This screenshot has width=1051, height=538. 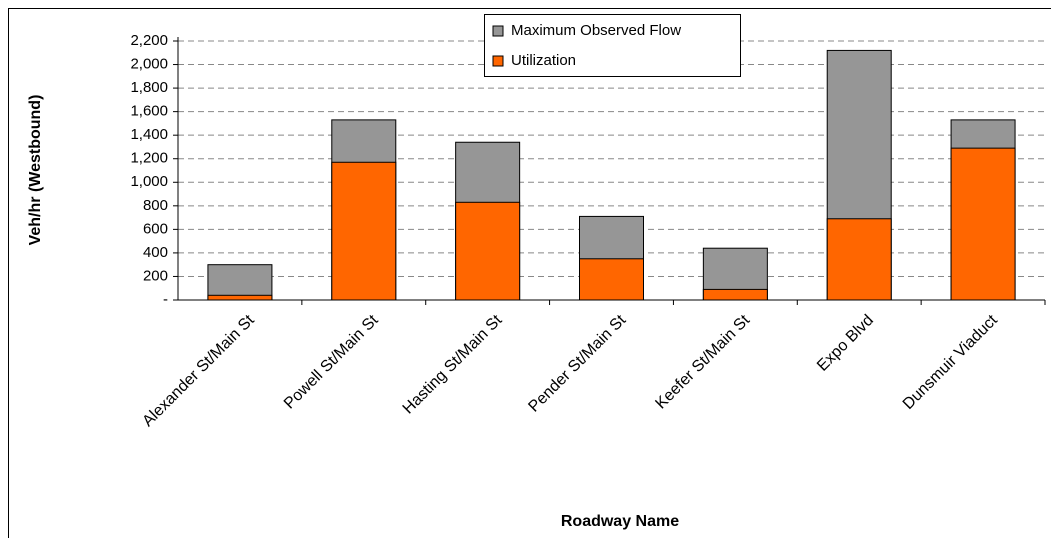 I want to click on x-tick-label: Pender St/Main St, so click(x=577, y=363).